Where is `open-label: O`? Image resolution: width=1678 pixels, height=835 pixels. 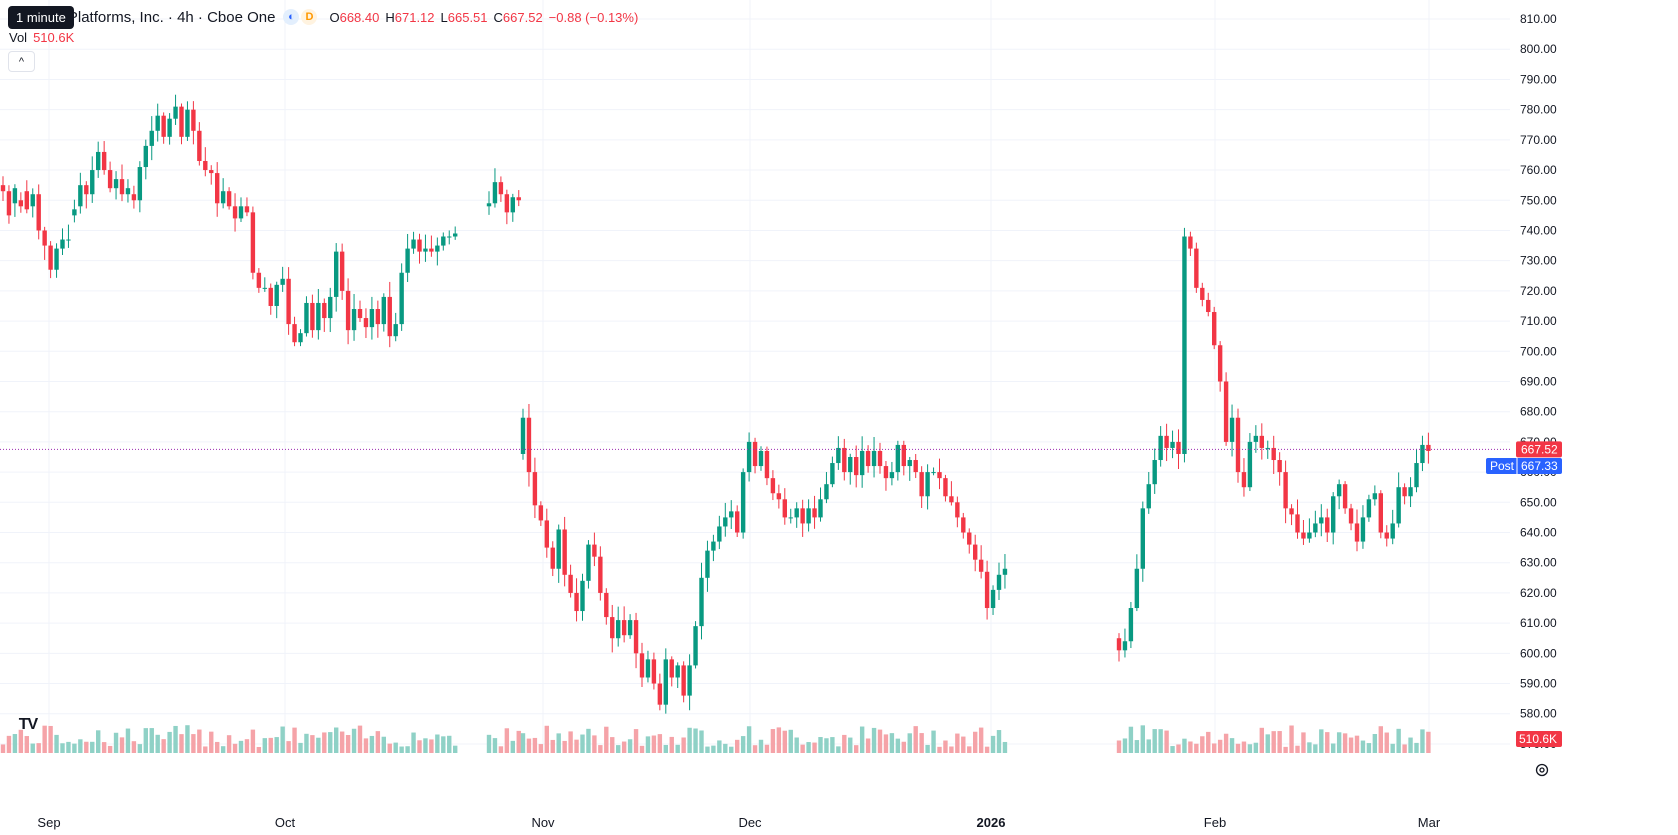 open-label: O is located at coordinates (334, 17).